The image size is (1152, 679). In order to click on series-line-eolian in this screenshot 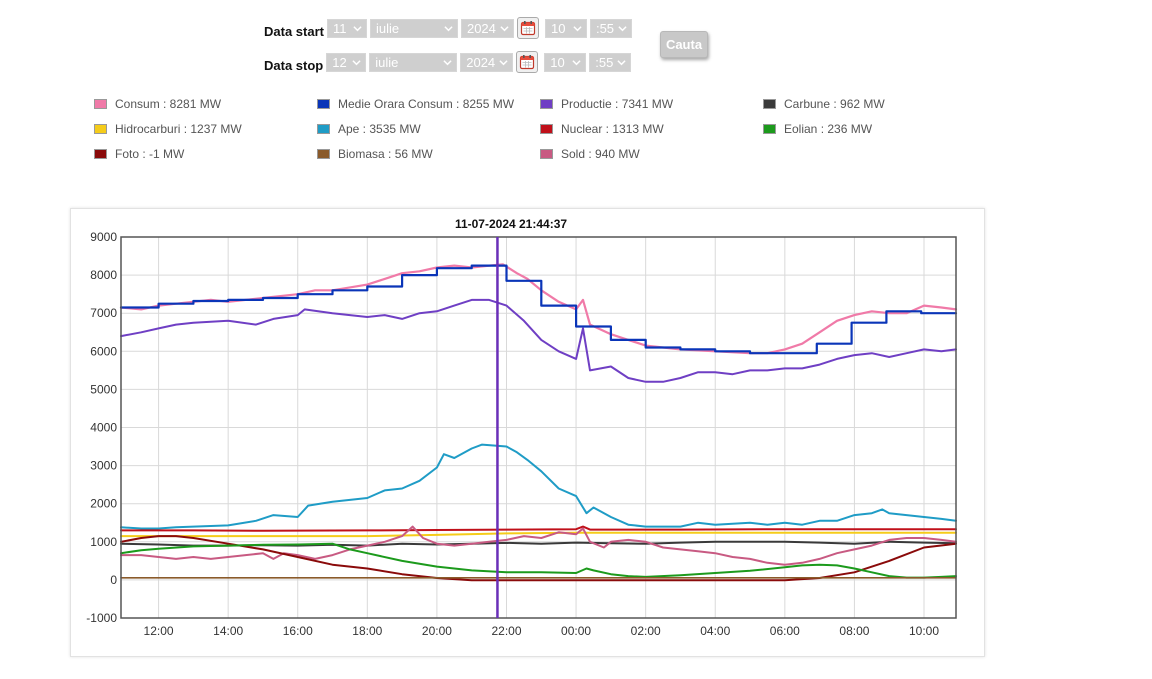, I will do `click(538, 560)`.